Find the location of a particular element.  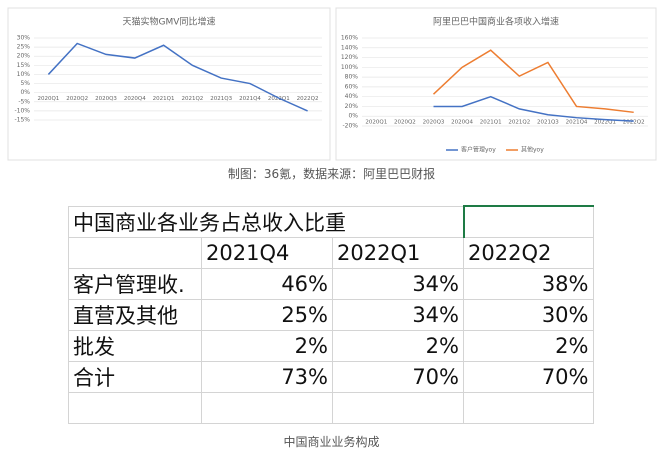

cell: 30% is located at coordinates (528, 315).